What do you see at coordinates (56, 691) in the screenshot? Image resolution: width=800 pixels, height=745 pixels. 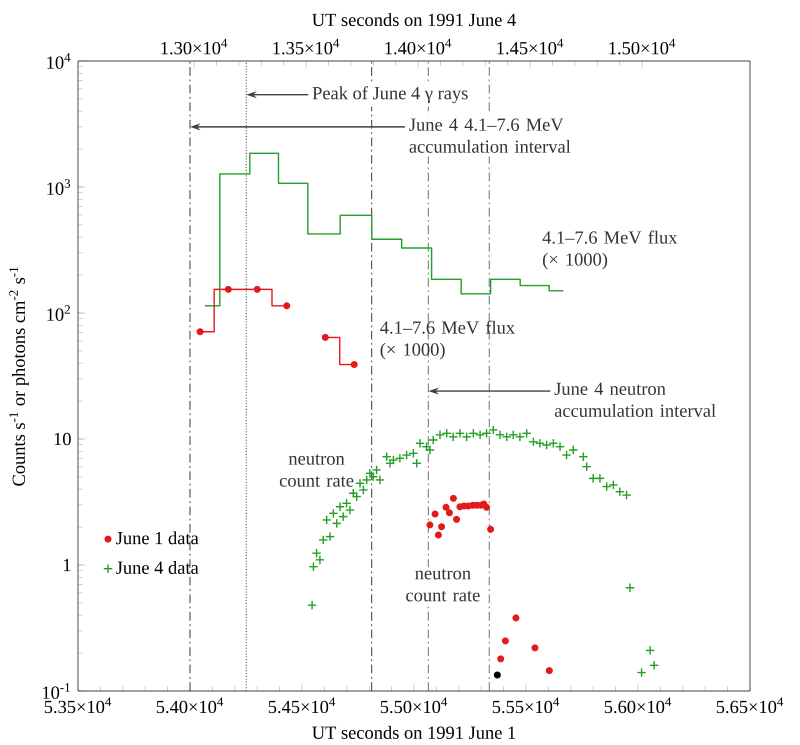 I see `y-tick-label: 10$^{-1}$` at bounding box center [56, 691].